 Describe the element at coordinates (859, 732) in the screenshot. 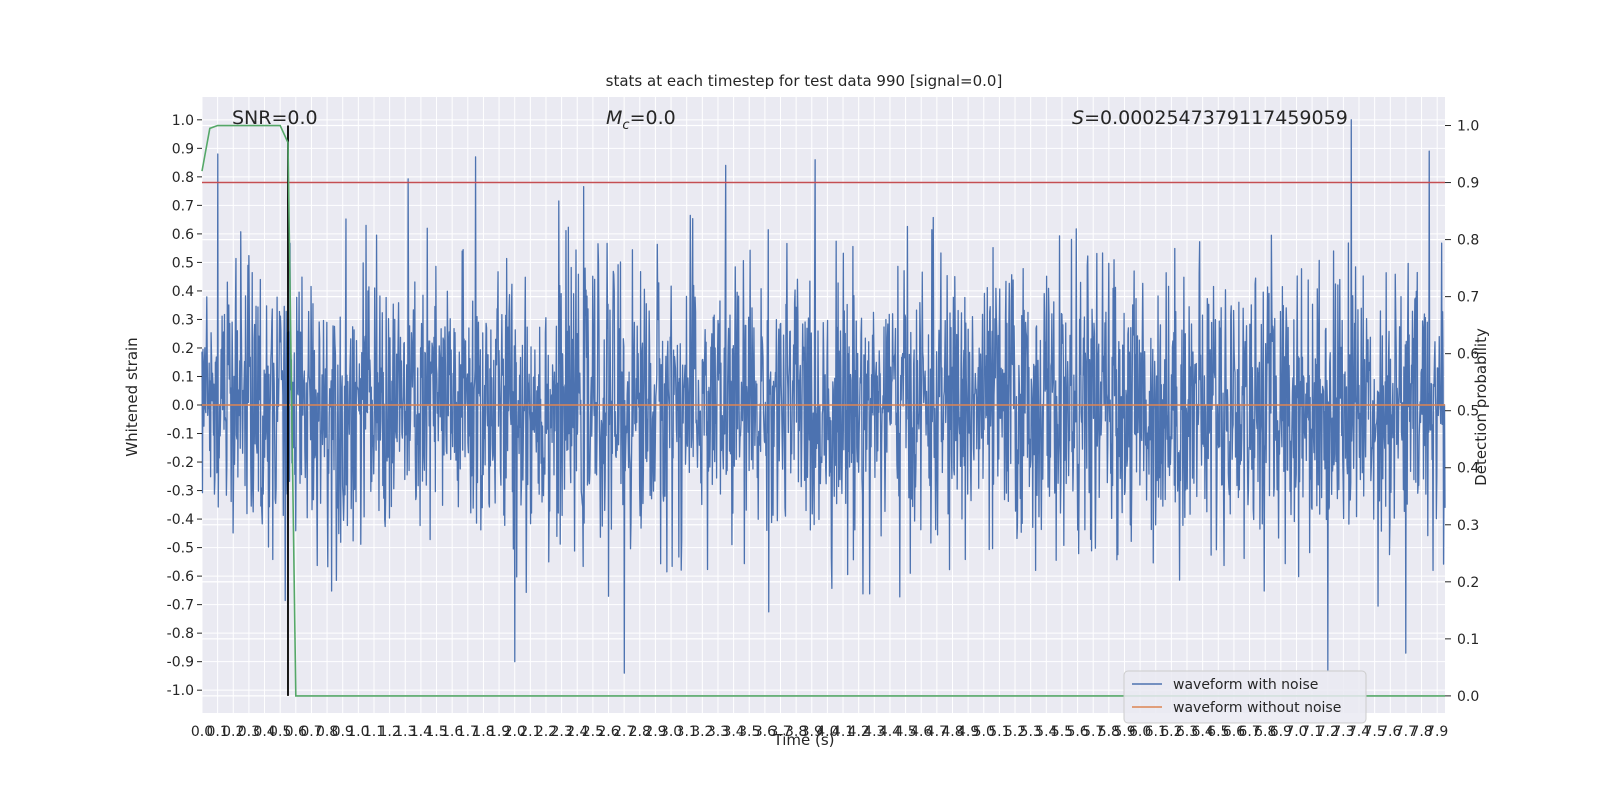

I see `x-tick-label: 4.2` at that location.